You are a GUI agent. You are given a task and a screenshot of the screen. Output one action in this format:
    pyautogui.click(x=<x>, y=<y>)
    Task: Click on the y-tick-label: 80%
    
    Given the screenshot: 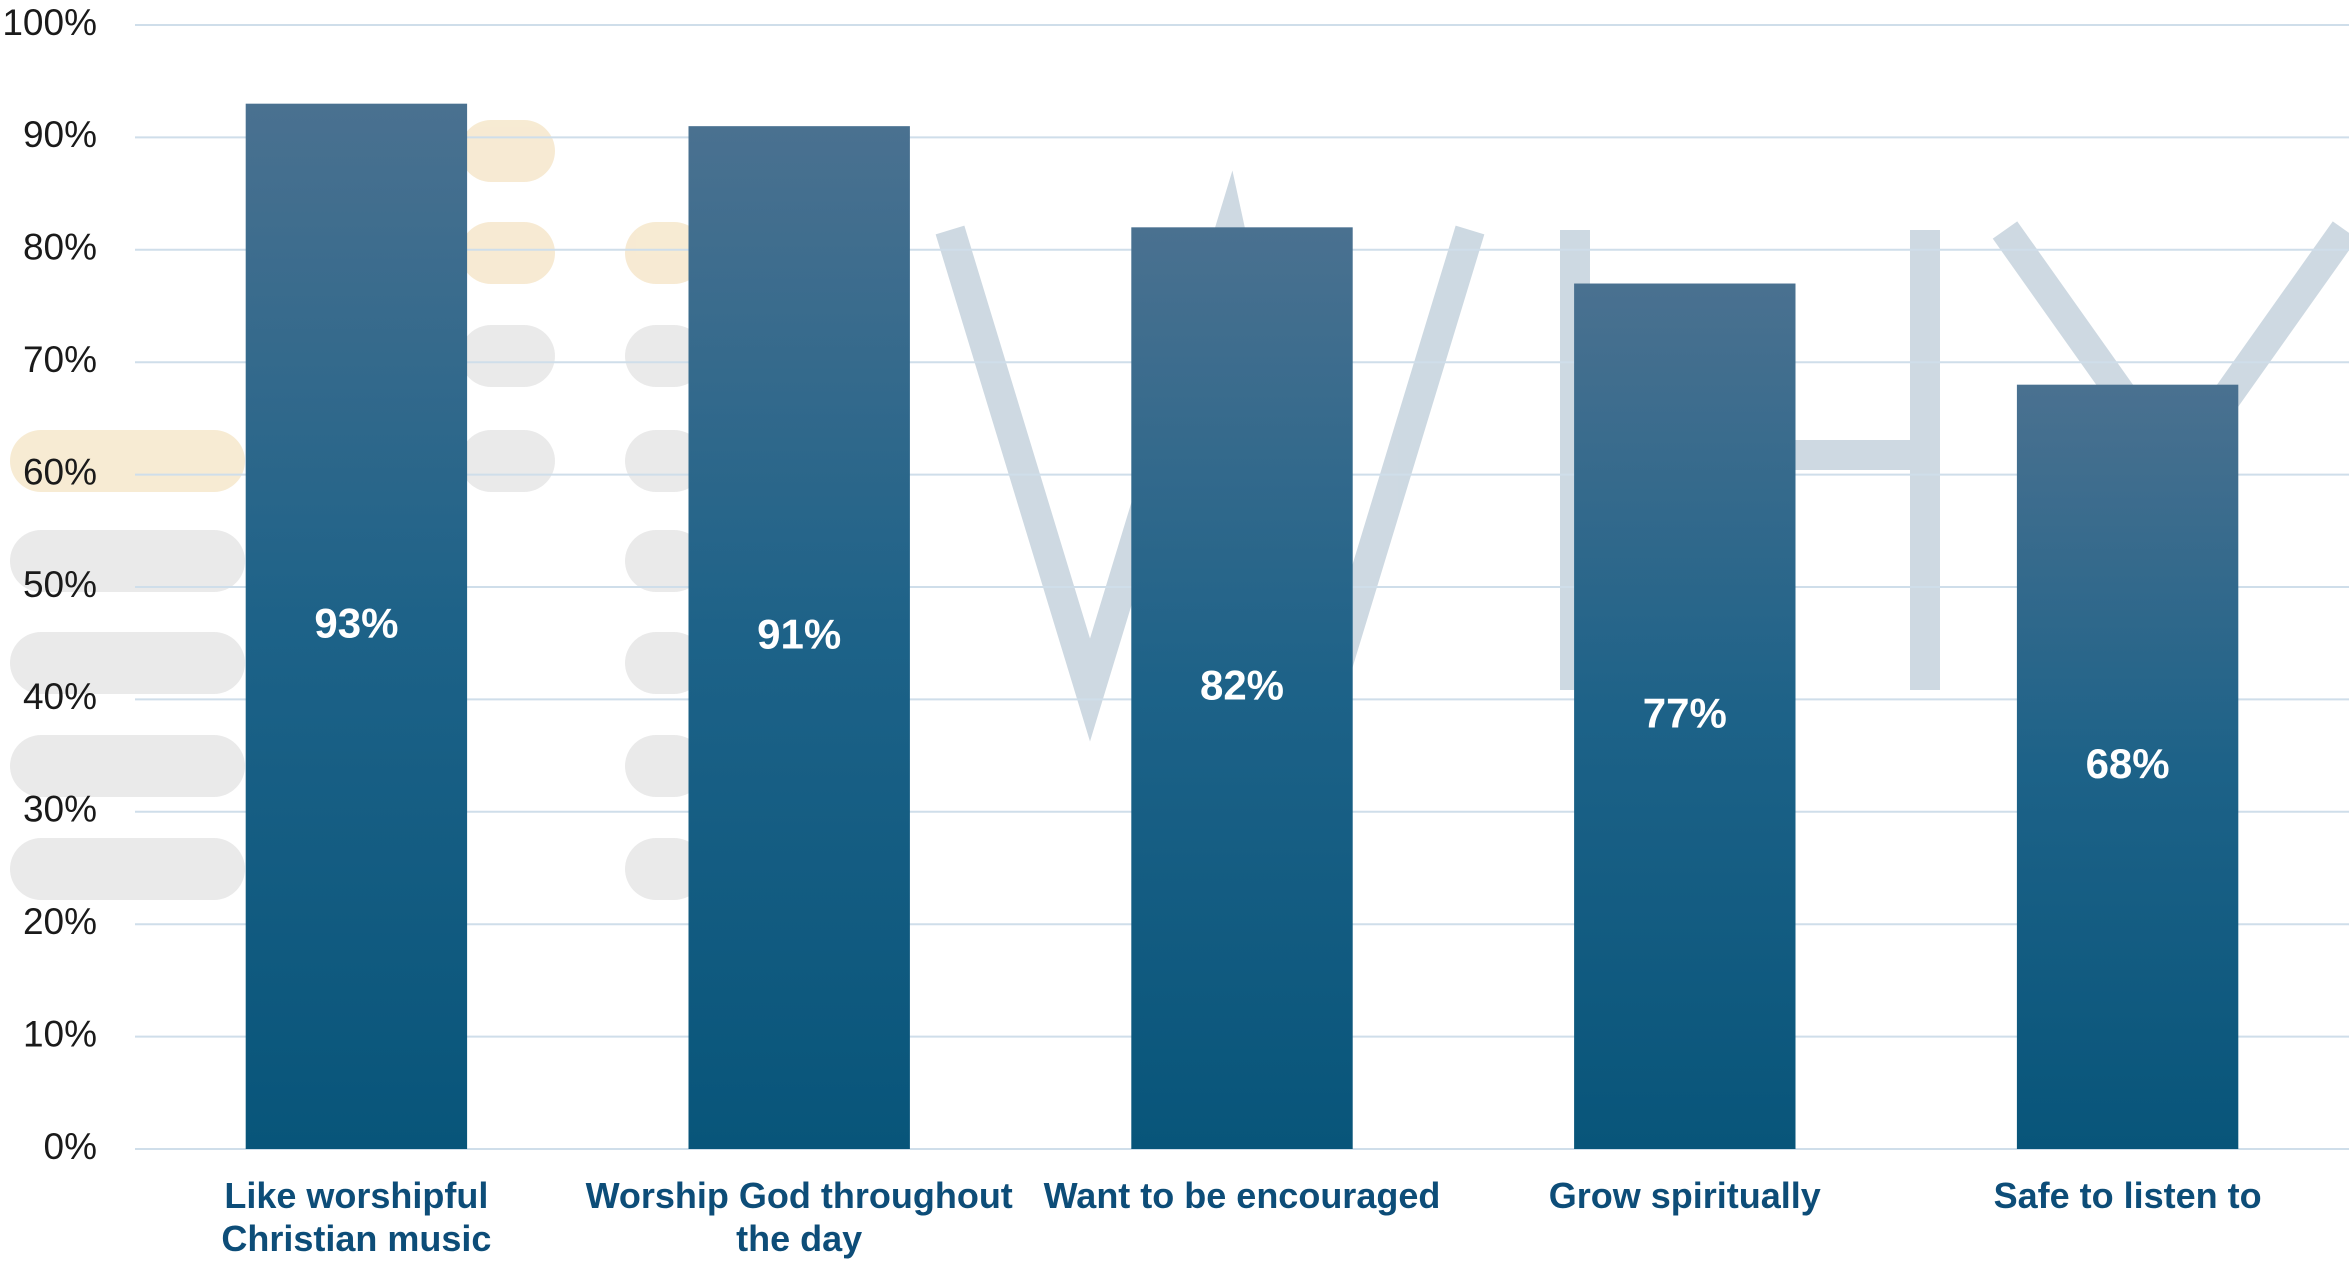 What is the action you would take?
    pyautogui.click(x=60, y=247)
    